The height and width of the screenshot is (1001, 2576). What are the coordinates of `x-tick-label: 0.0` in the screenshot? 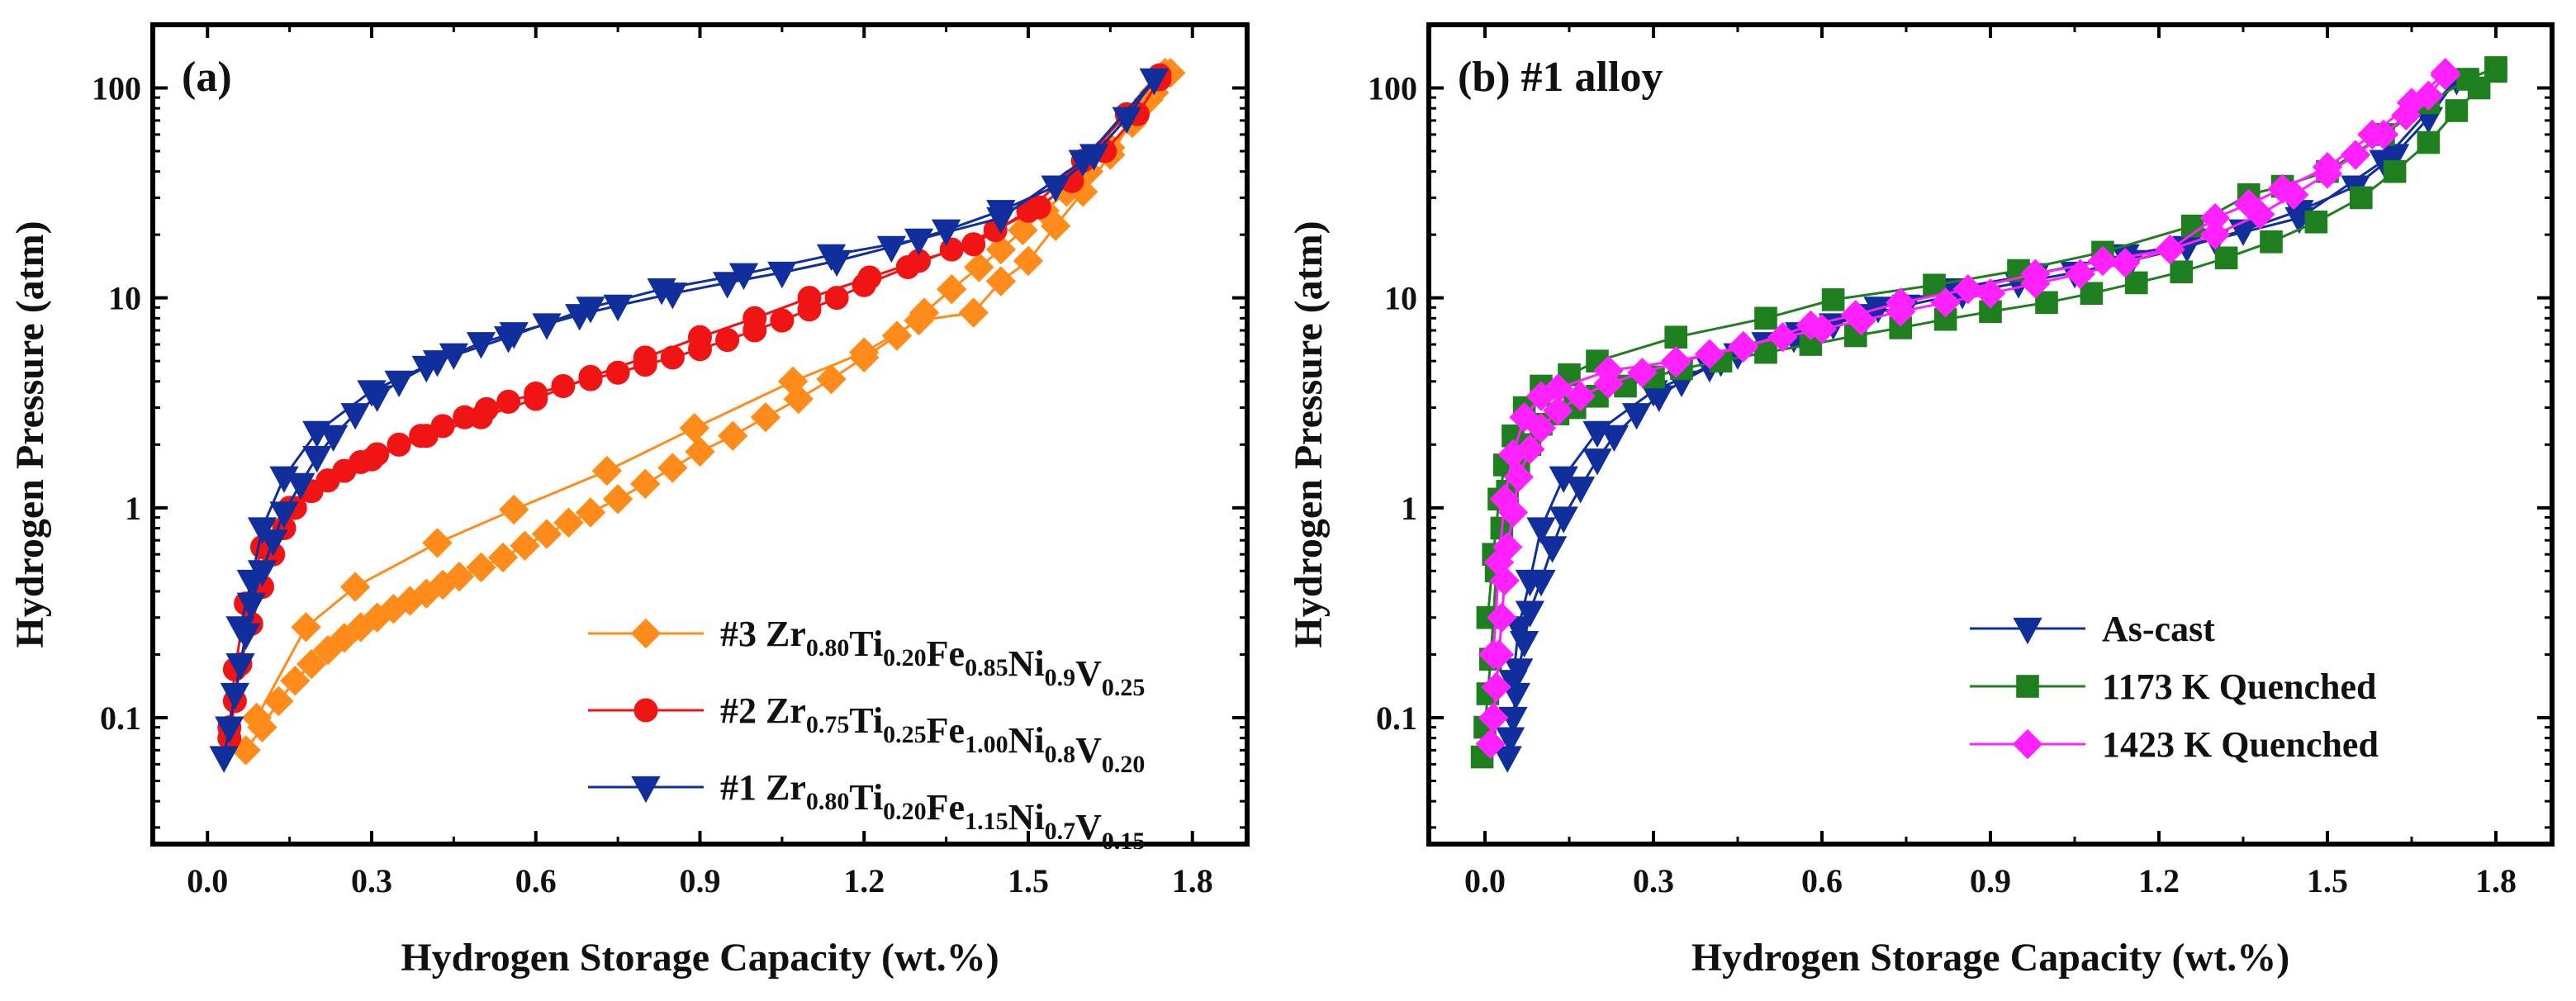 It's located at (207, 881).